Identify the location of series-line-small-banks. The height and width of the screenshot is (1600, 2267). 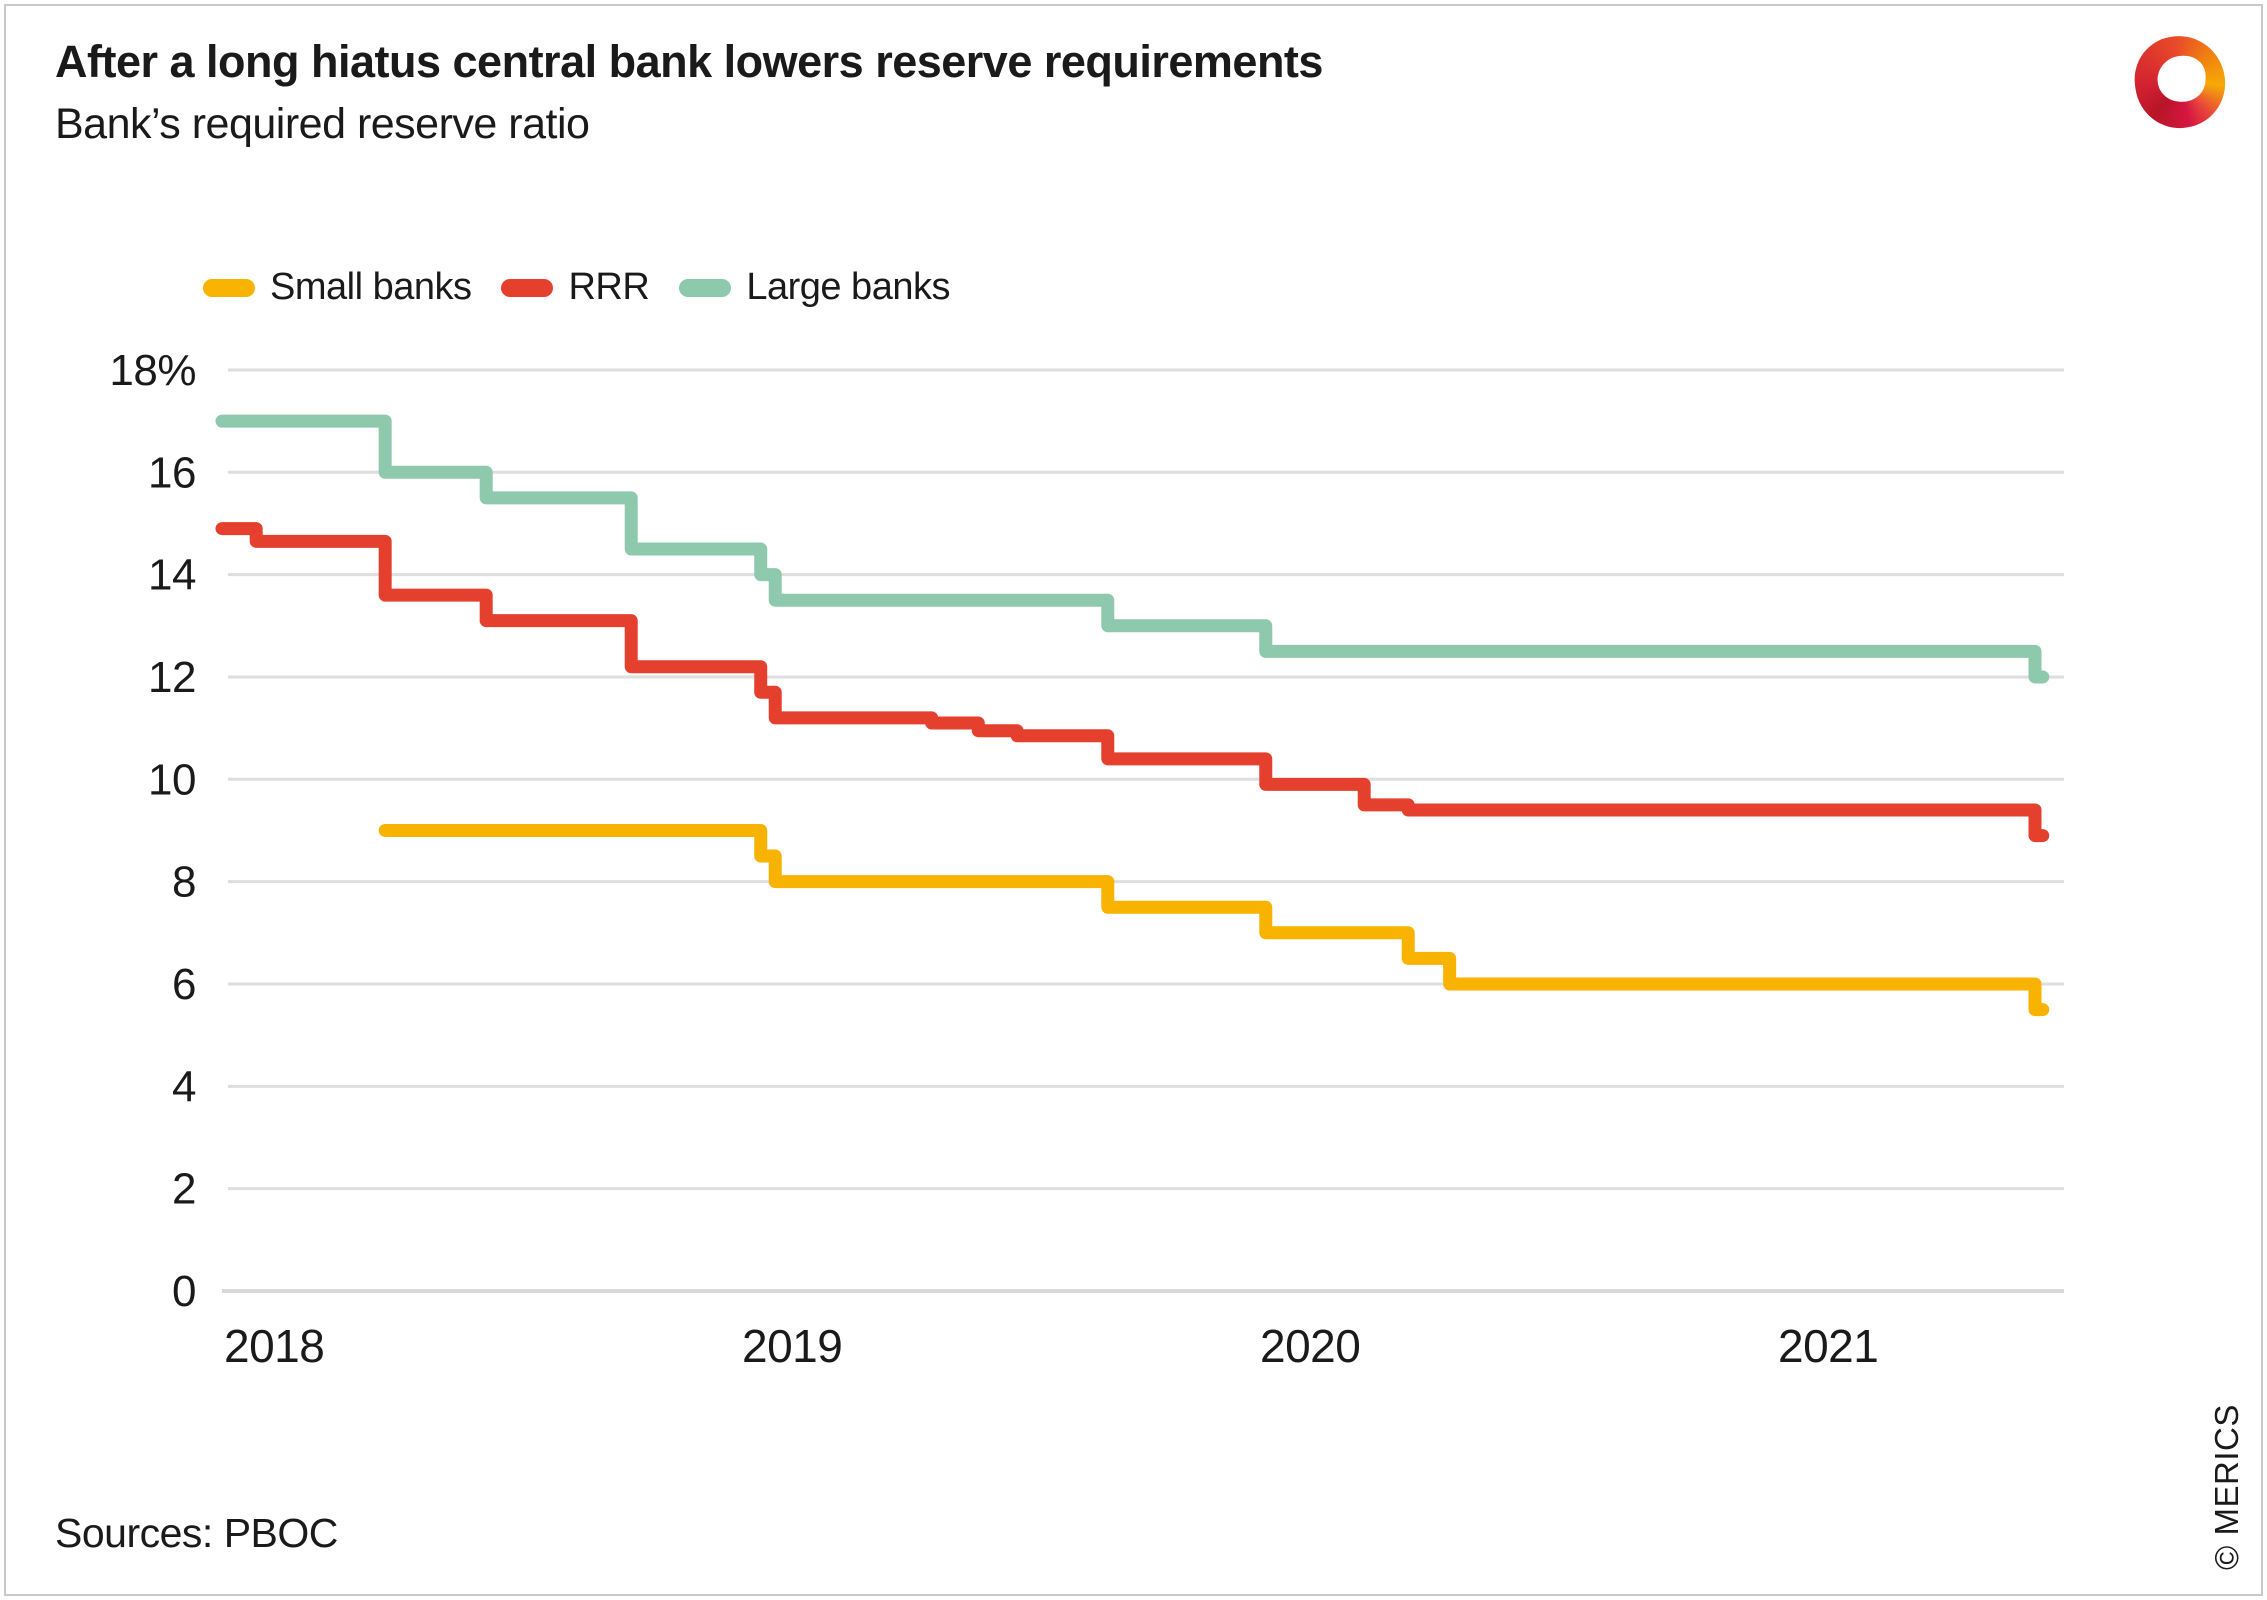
(1214, 920).